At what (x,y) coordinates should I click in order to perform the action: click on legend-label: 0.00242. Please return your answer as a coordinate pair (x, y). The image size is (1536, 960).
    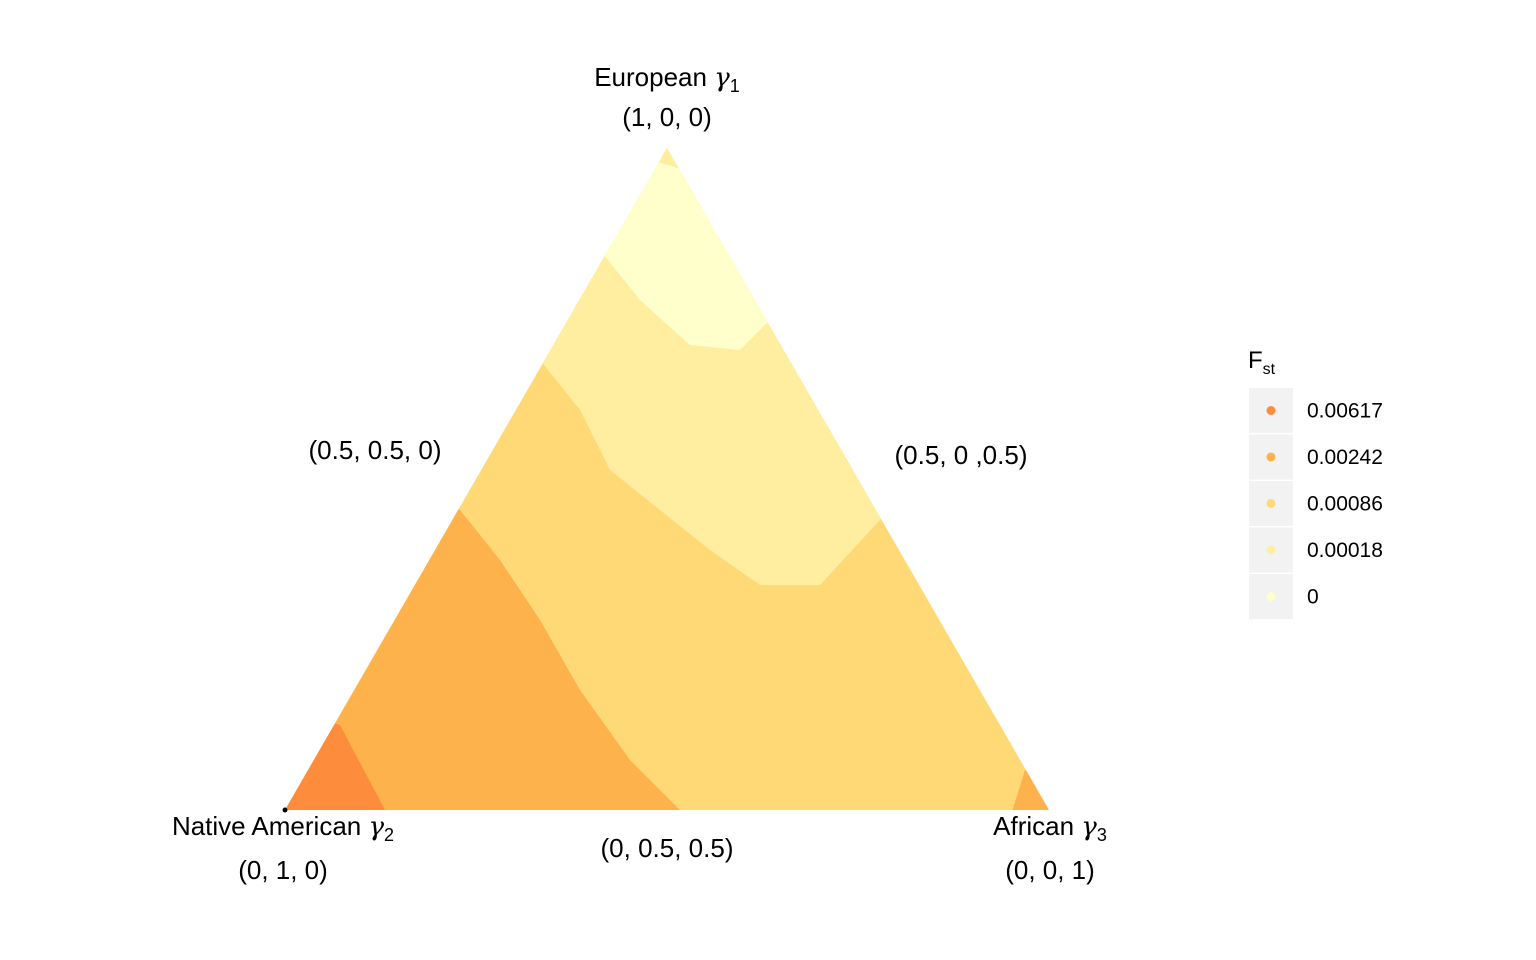
    Looking at the image, I should click on (1345, 457).